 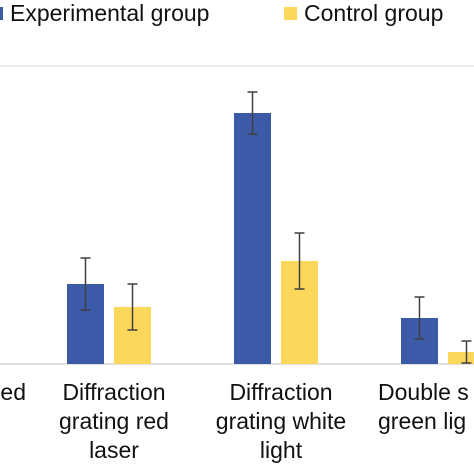 I want to click on legend-label: Control group, so click(x=373, y=13).